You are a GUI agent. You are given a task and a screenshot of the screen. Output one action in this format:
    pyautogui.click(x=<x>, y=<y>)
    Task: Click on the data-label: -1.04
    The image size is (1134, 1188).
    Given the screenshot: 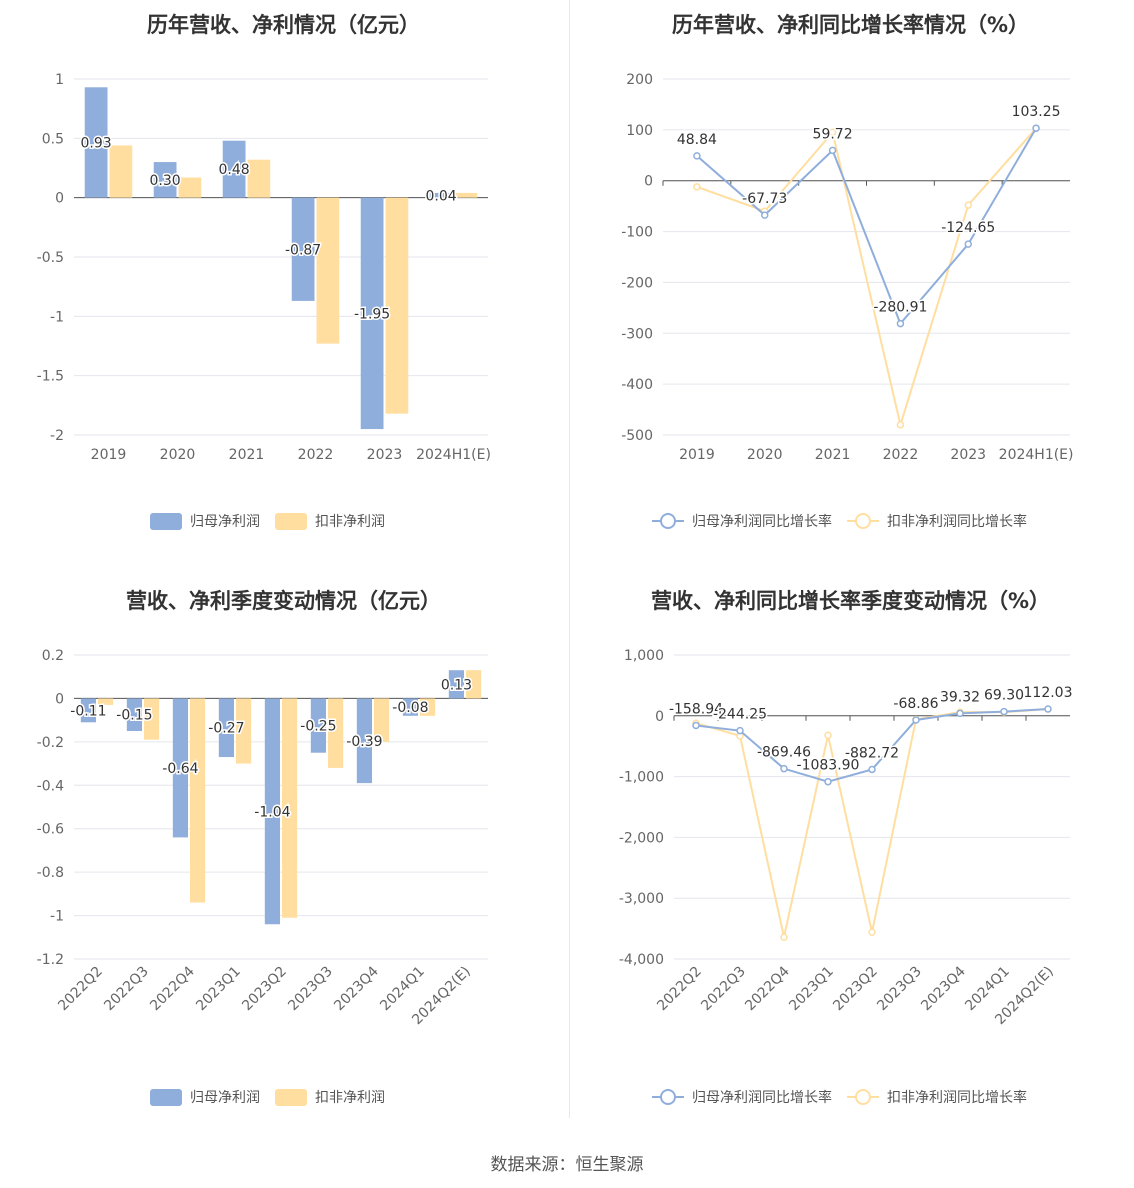 What is the action you would take?
    pyautogui.click(x=272, y=812)
    